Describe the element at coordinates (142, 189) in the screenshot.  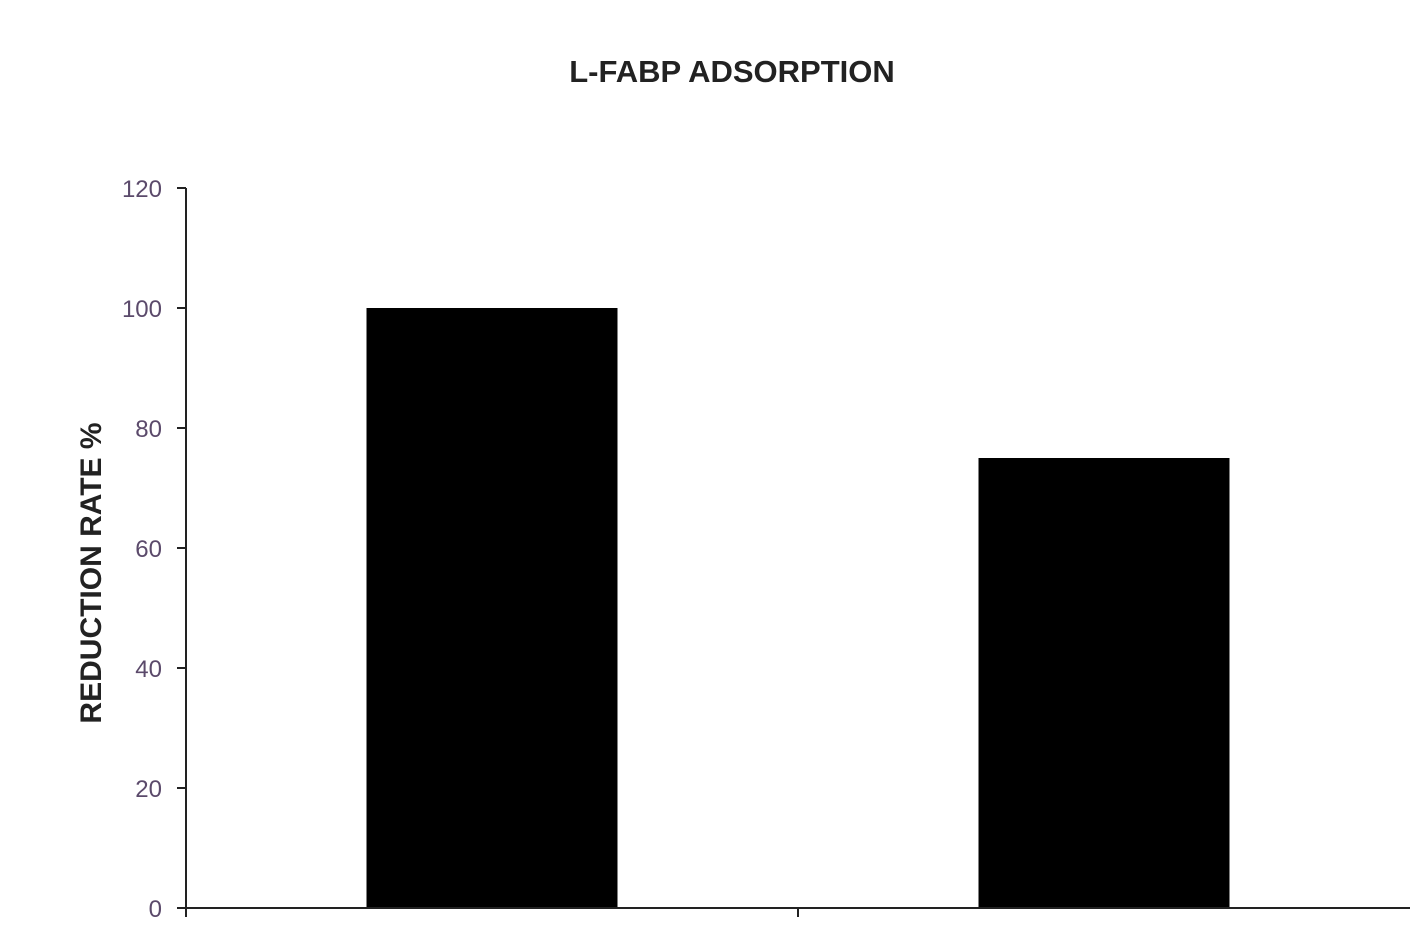
I see `y-tick-label: 120` at that location.